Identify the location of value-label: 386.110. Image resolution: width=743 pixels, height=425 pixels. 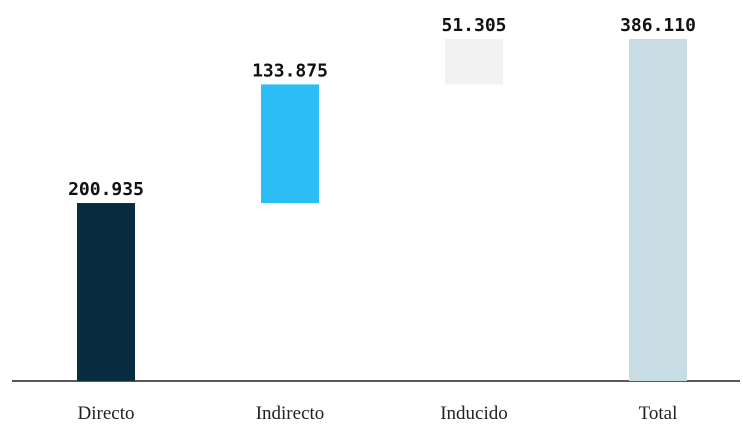
(658, 25).